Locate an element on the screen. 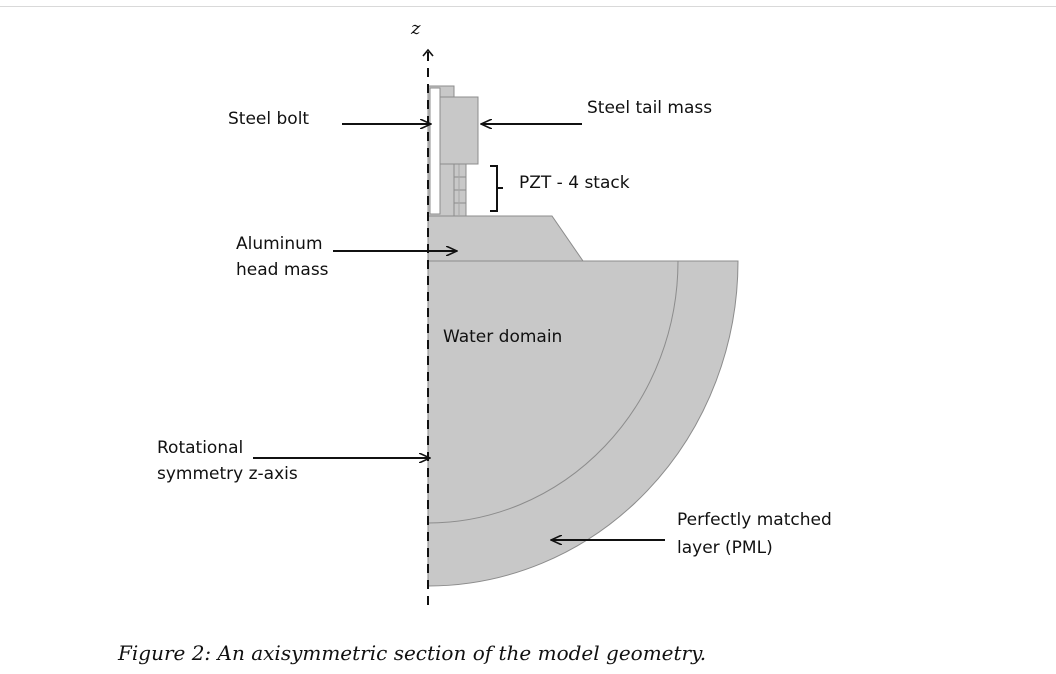 The height and width of the screenshot is (674, 1056). label-rotational-line2: symmetry z-axis is located at coordinates (227, 474).